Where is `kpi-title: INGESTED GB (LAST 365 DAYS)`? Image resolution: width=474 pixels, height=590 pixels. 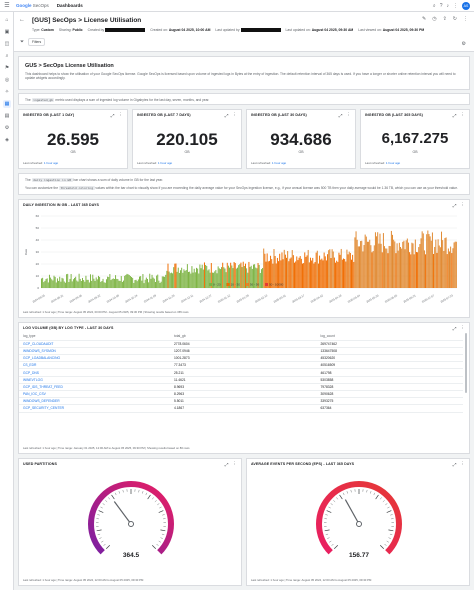
kpi-title: INGESTED GB (LAST 365 DAYS) is located at coordinates (394, 115).